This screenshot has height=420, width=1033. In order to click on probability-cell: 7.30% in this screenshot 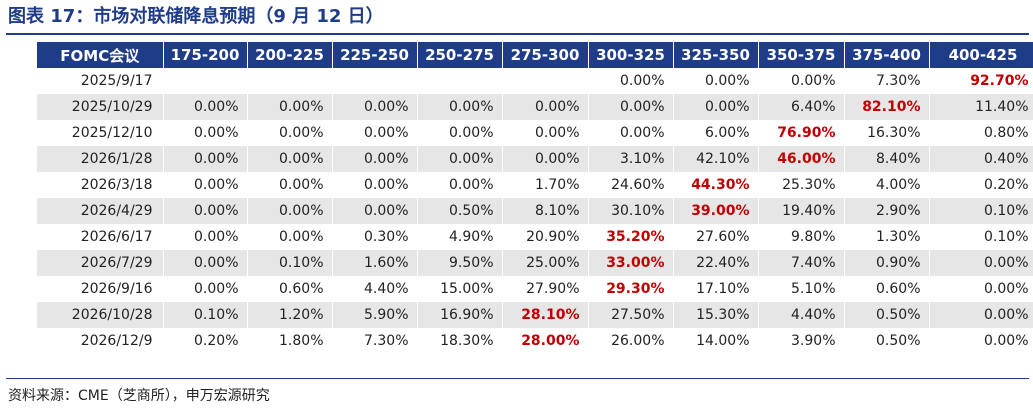, I will do `click(887, 81)`.